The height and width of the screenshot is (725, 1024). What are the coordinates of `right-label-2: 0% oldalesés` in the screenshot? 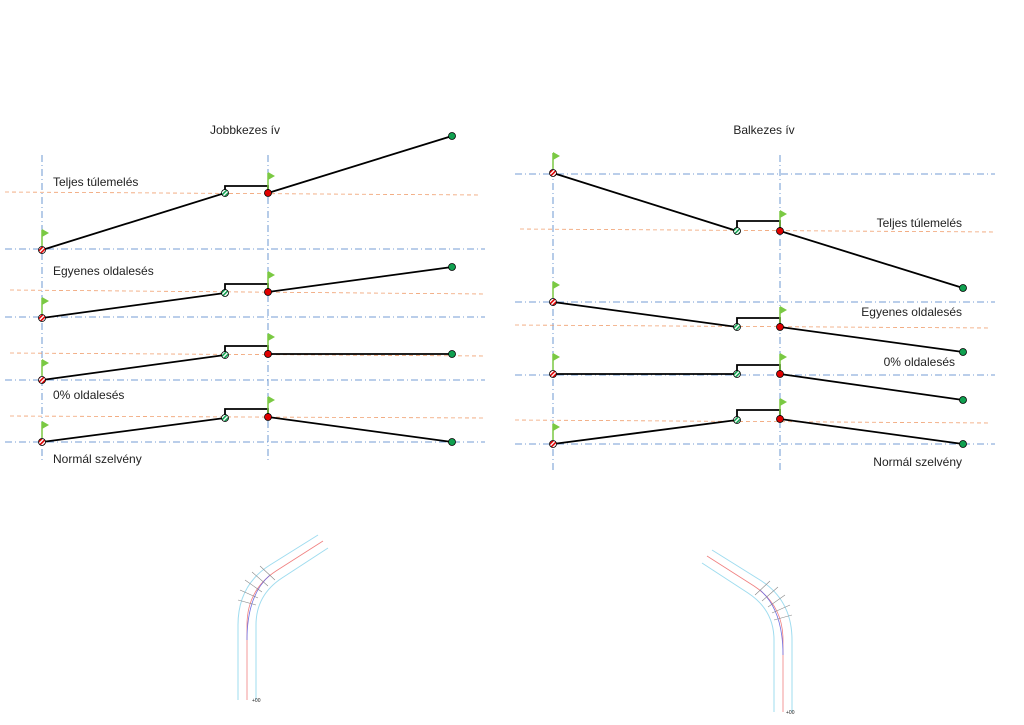 It's located at (919, 362).